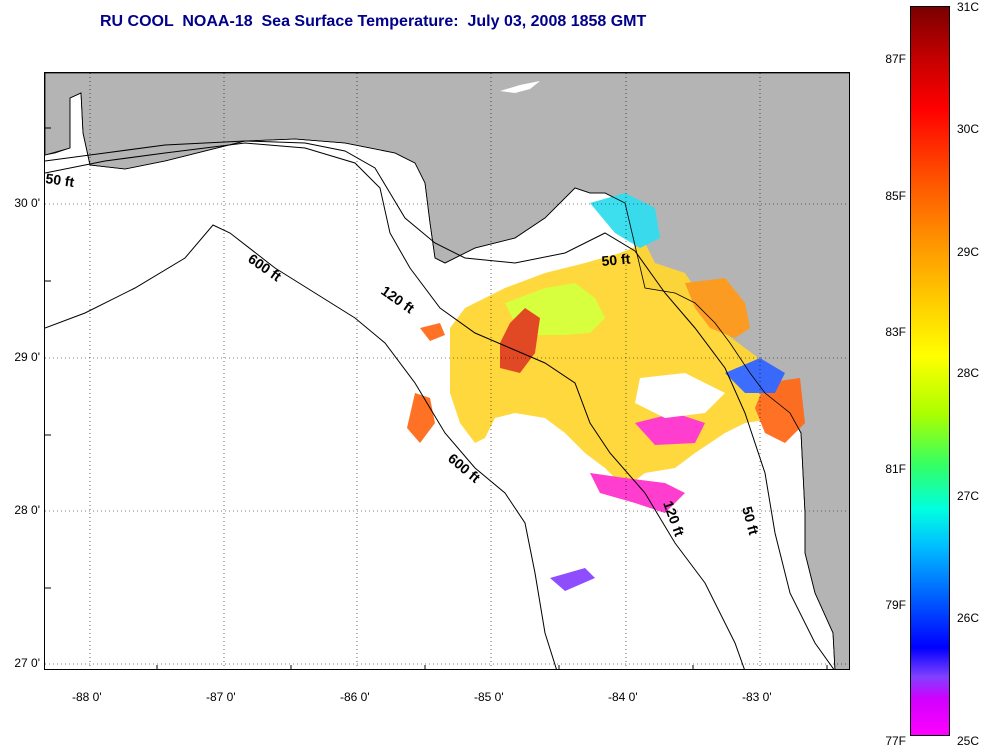  What do you see at coordinates (60, 180) in the screenshot?
I see `depth-label-50ft-west: 50 ft` at bounding box center [60, 180].